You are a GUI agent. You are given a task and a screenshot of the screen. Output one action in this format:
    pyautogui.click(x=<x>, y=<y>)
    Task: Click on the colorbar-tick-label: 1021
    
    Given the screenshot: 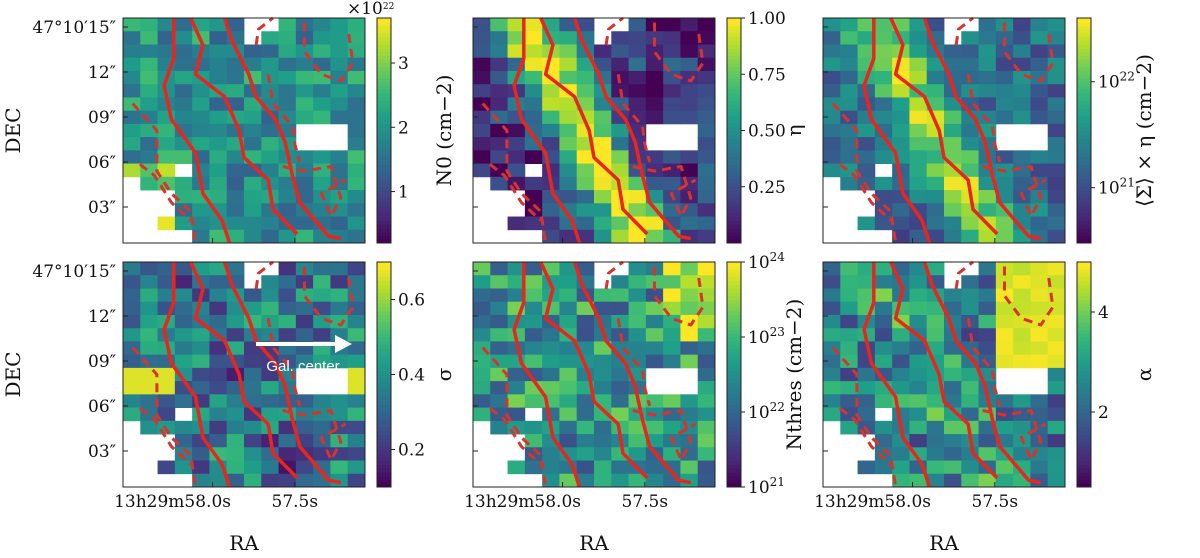 What is the action you would take?
    pyautogui.click(x=766, y=486)
    